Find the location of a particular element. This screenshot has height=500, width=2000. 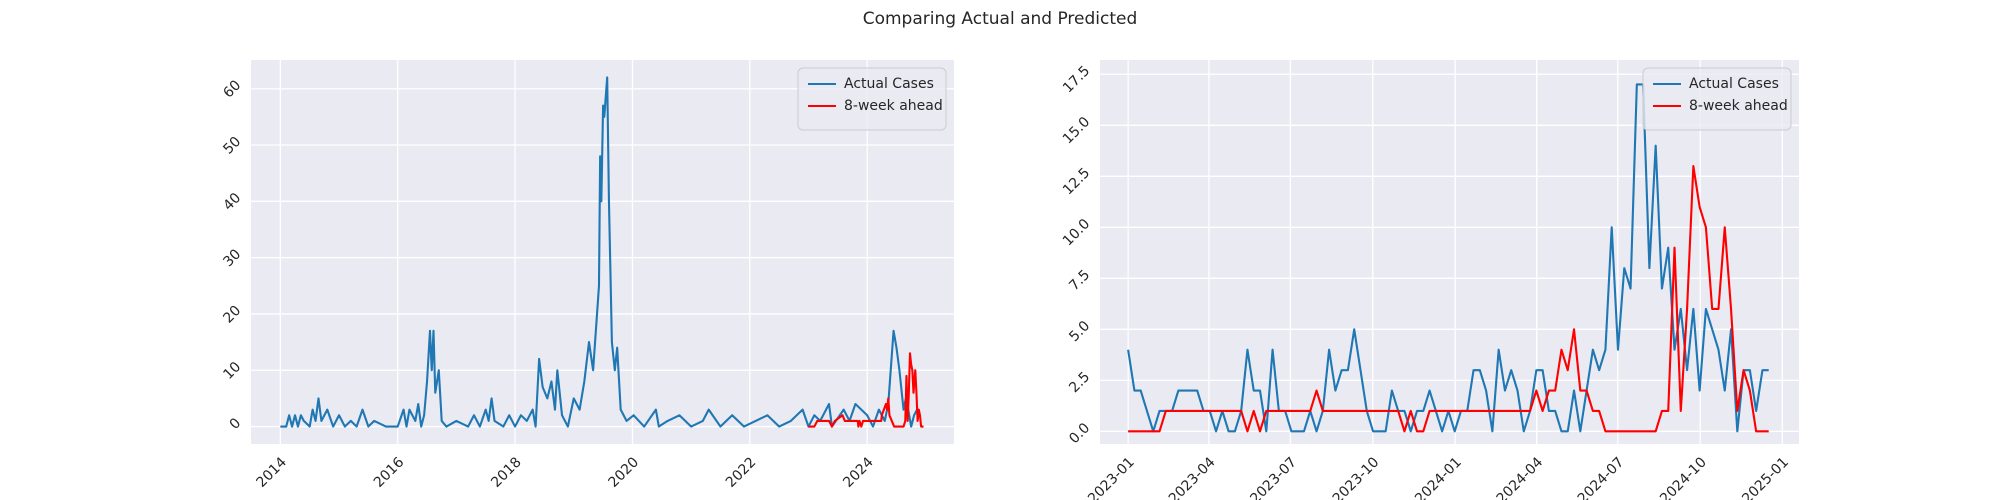

y-tick-label: 10.0 is located at coordinates (1076, 232).